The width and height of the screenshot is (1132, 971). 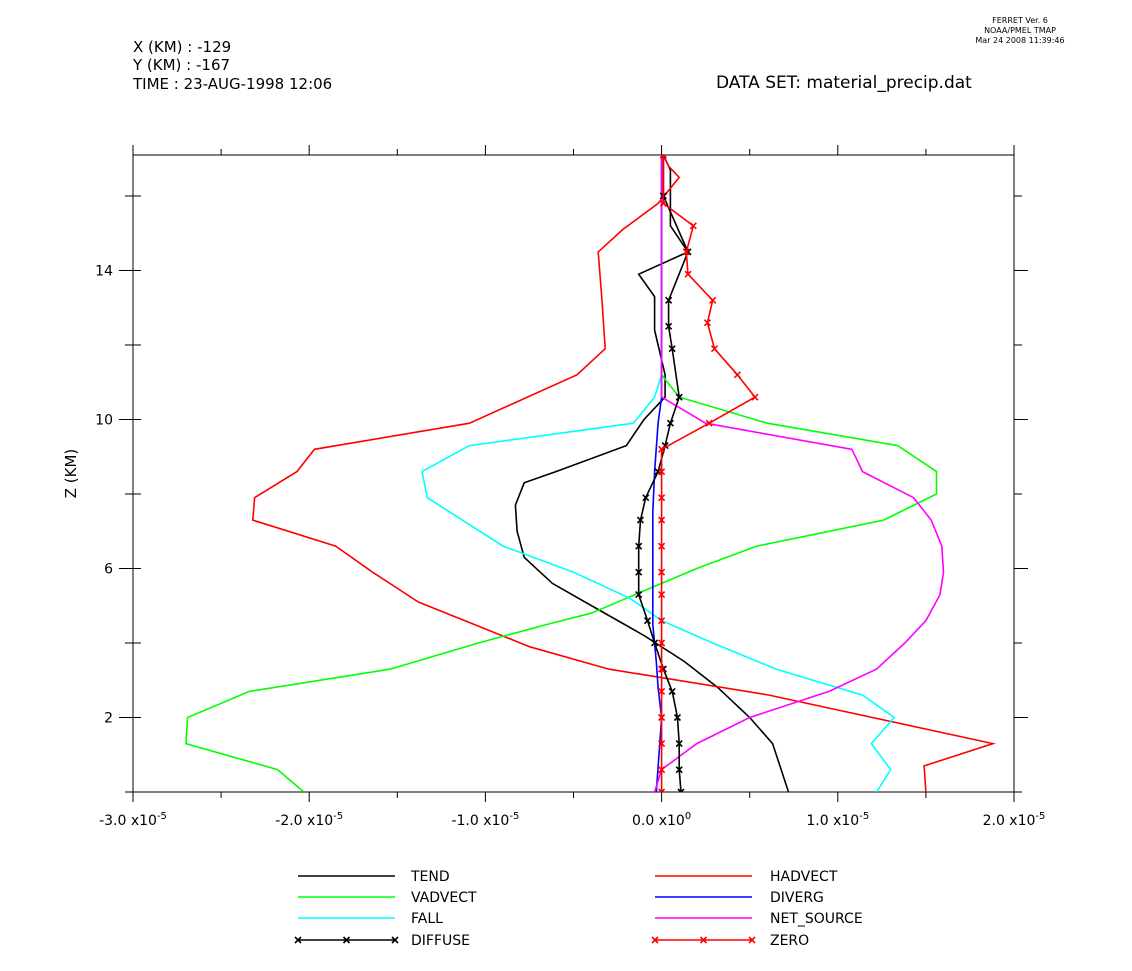 What do you see at coordinates (444, 898) in the screenshot?
I see `legend-label: VADVECT` at bounding box center [444, 898].